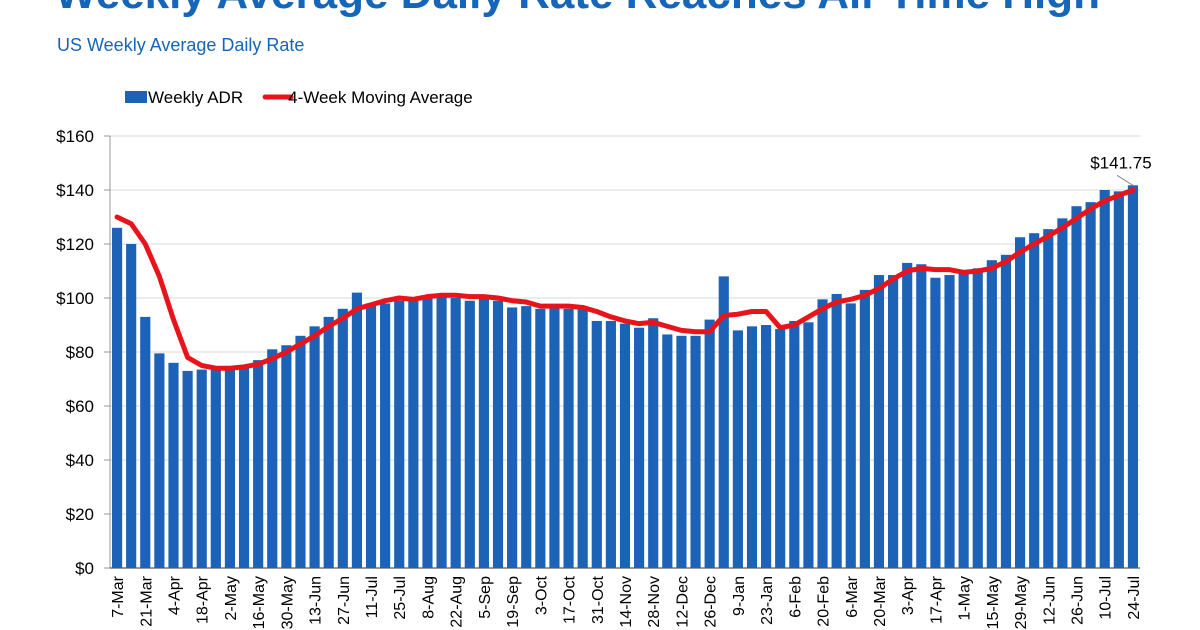 This screenshot has width=1200, height=630. Describe the element at coordinates (570, 599) in the screenshot. I see `x-tick-label: 17-Oct` at that location.